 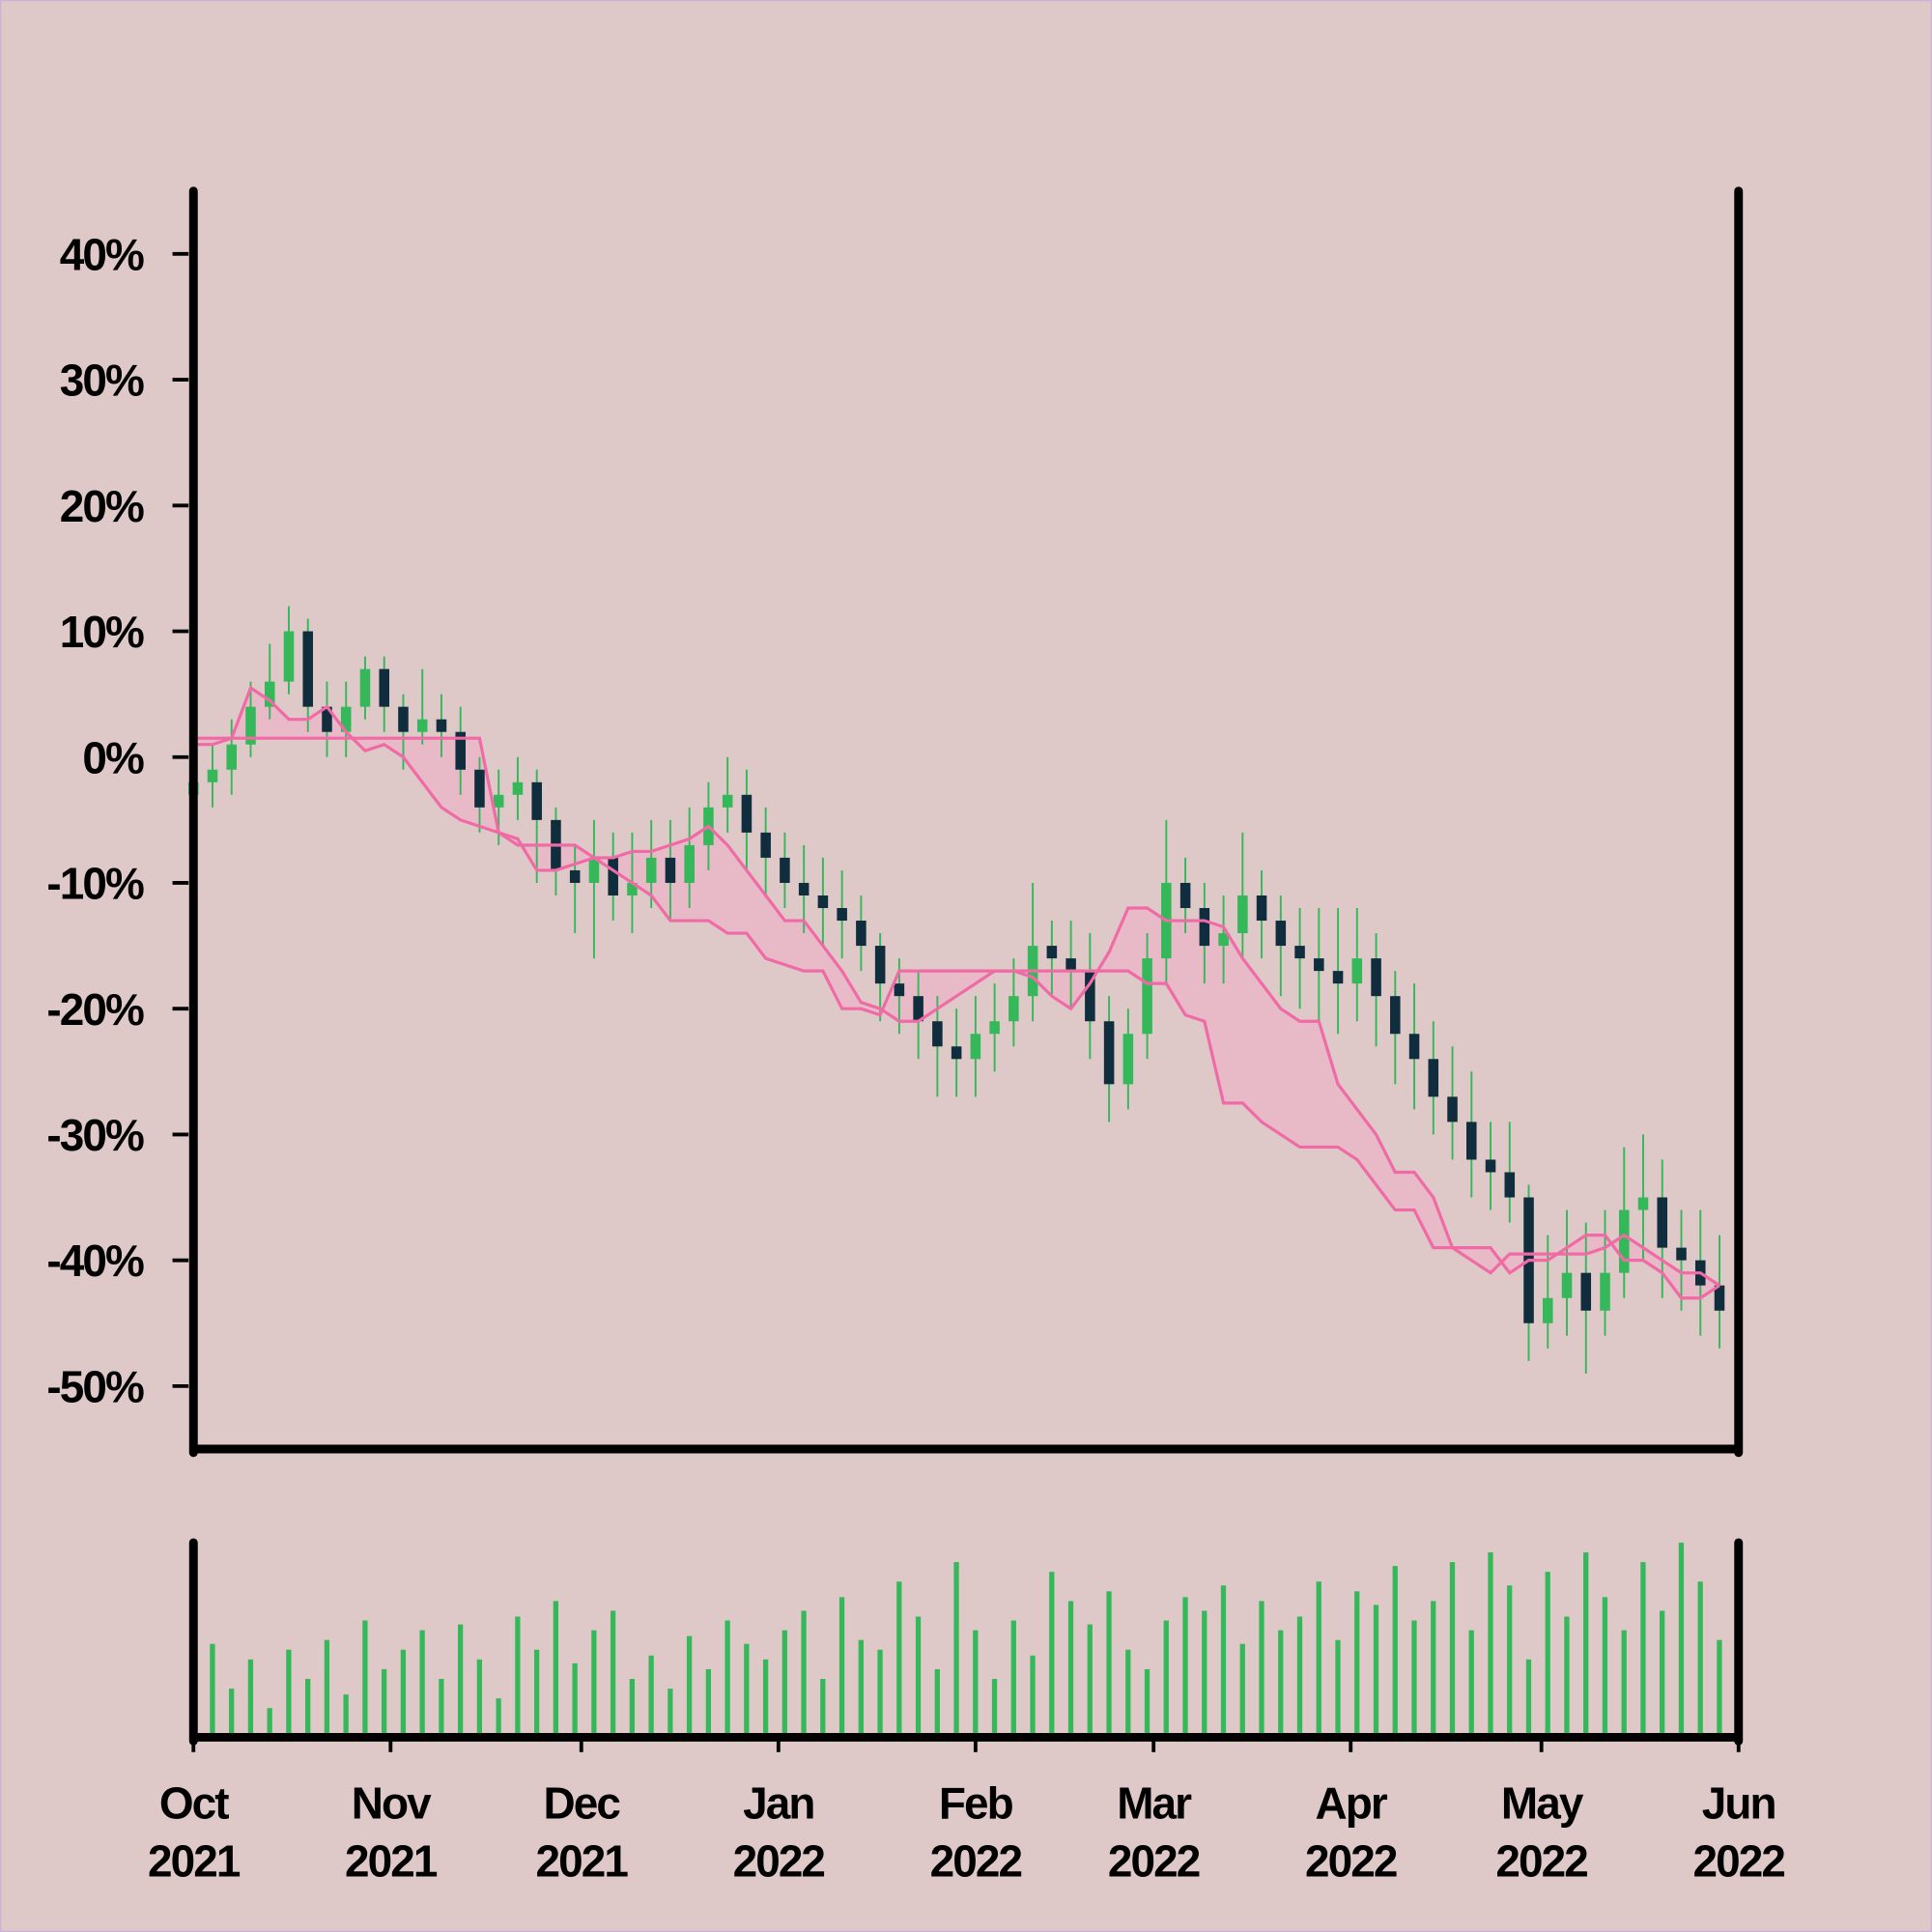 I want to click on y-tick-label: -40%, so click(x=95, y=1261).